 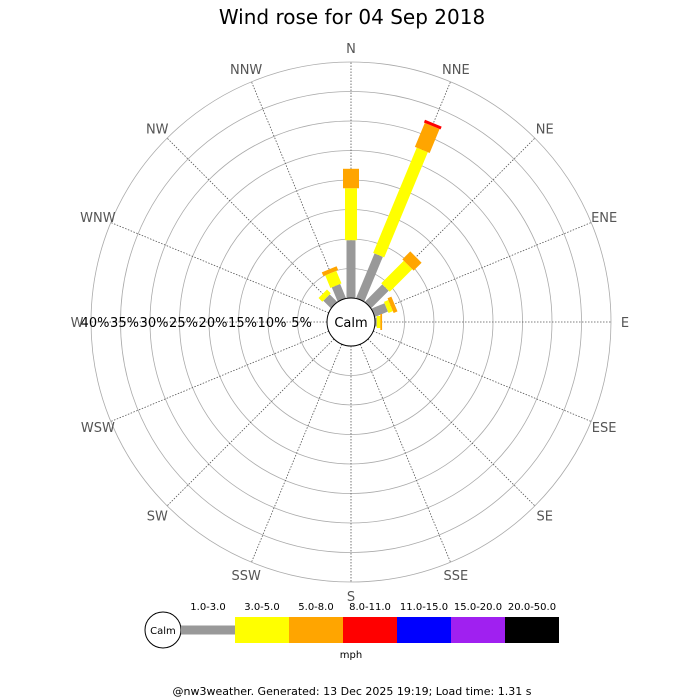 What do you see at coordinates (370, 607) in the screenshot?
I see `legend-label: 8.0-11.0` at bounding box center [370, 607].